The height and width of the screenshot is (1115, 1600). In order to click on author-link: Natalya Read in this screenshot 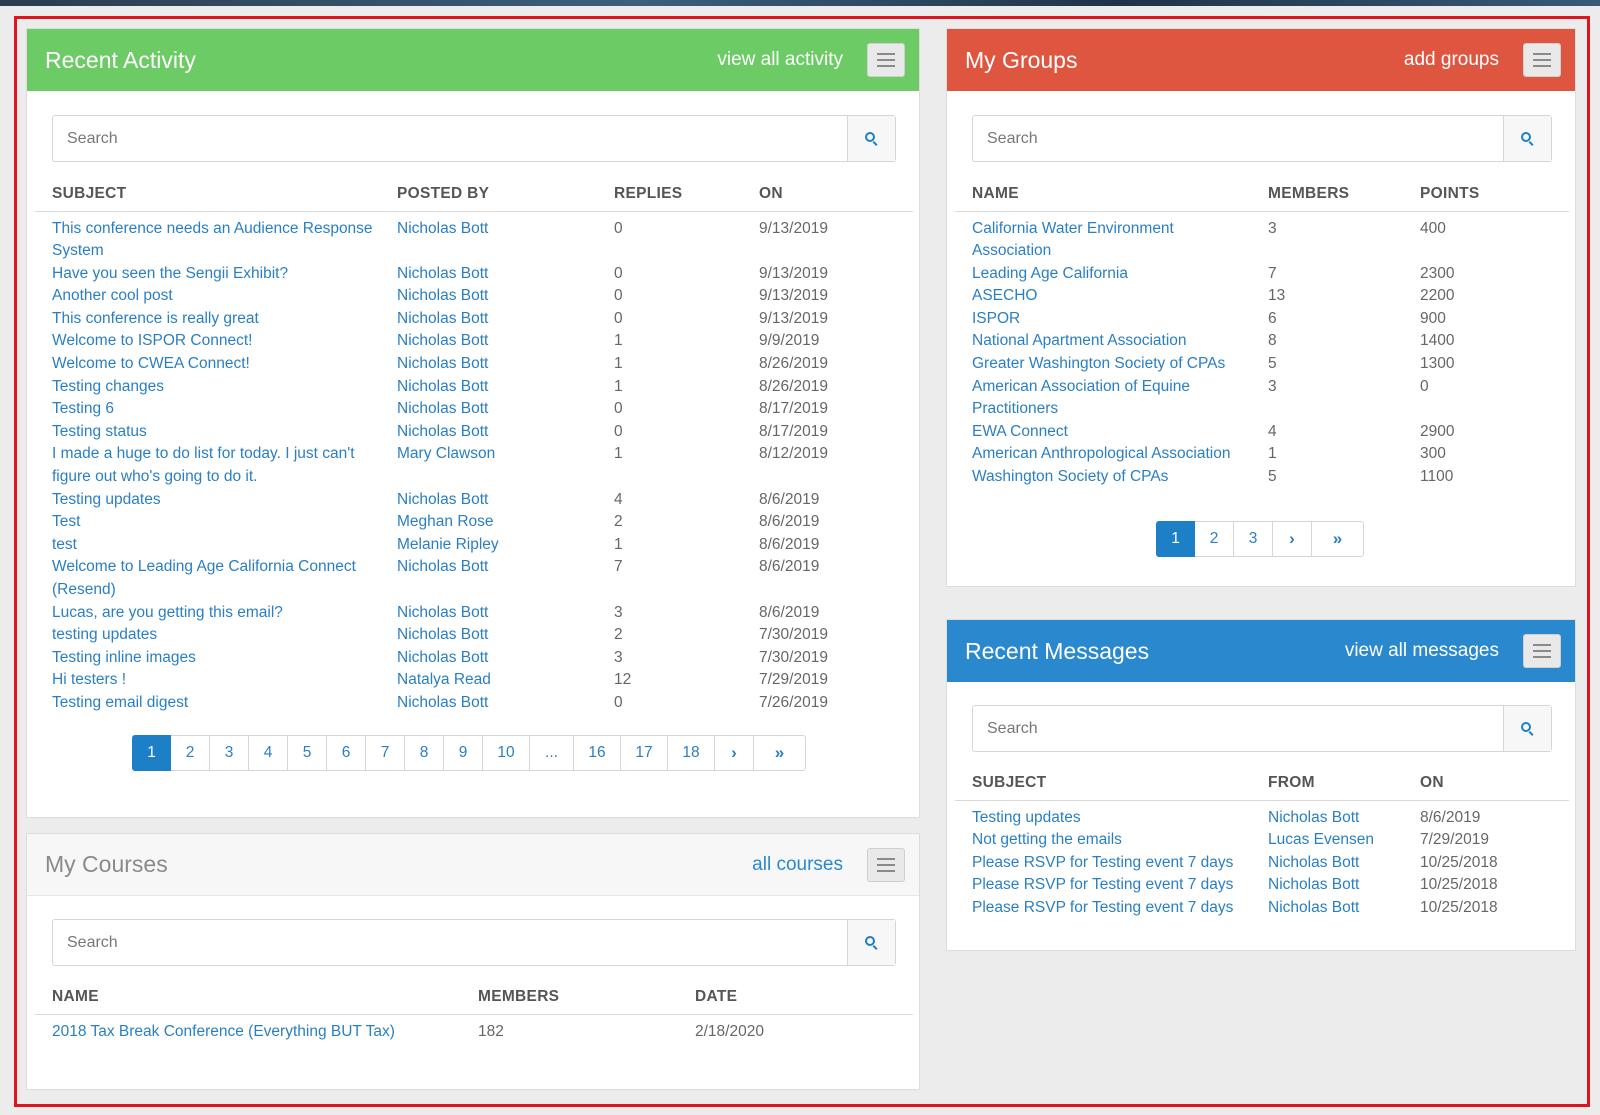, I will do `click(444, 680)`.